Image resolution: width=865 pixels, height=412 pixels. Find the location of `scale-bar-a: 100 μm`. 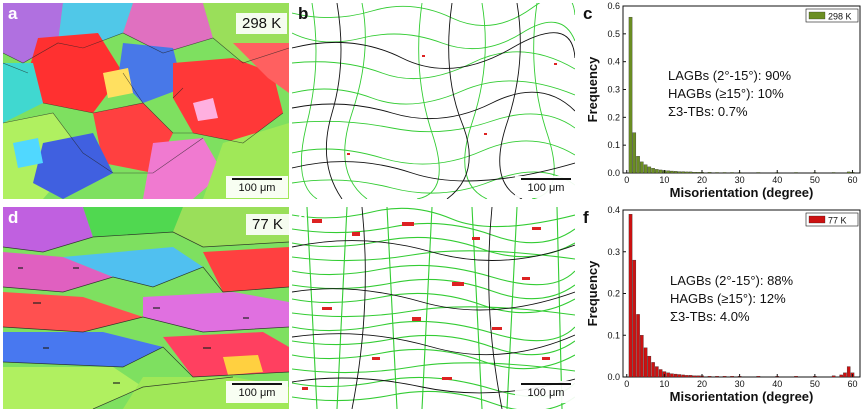

scale-bar-a: 100 μm is located at coordinates (257, 187).